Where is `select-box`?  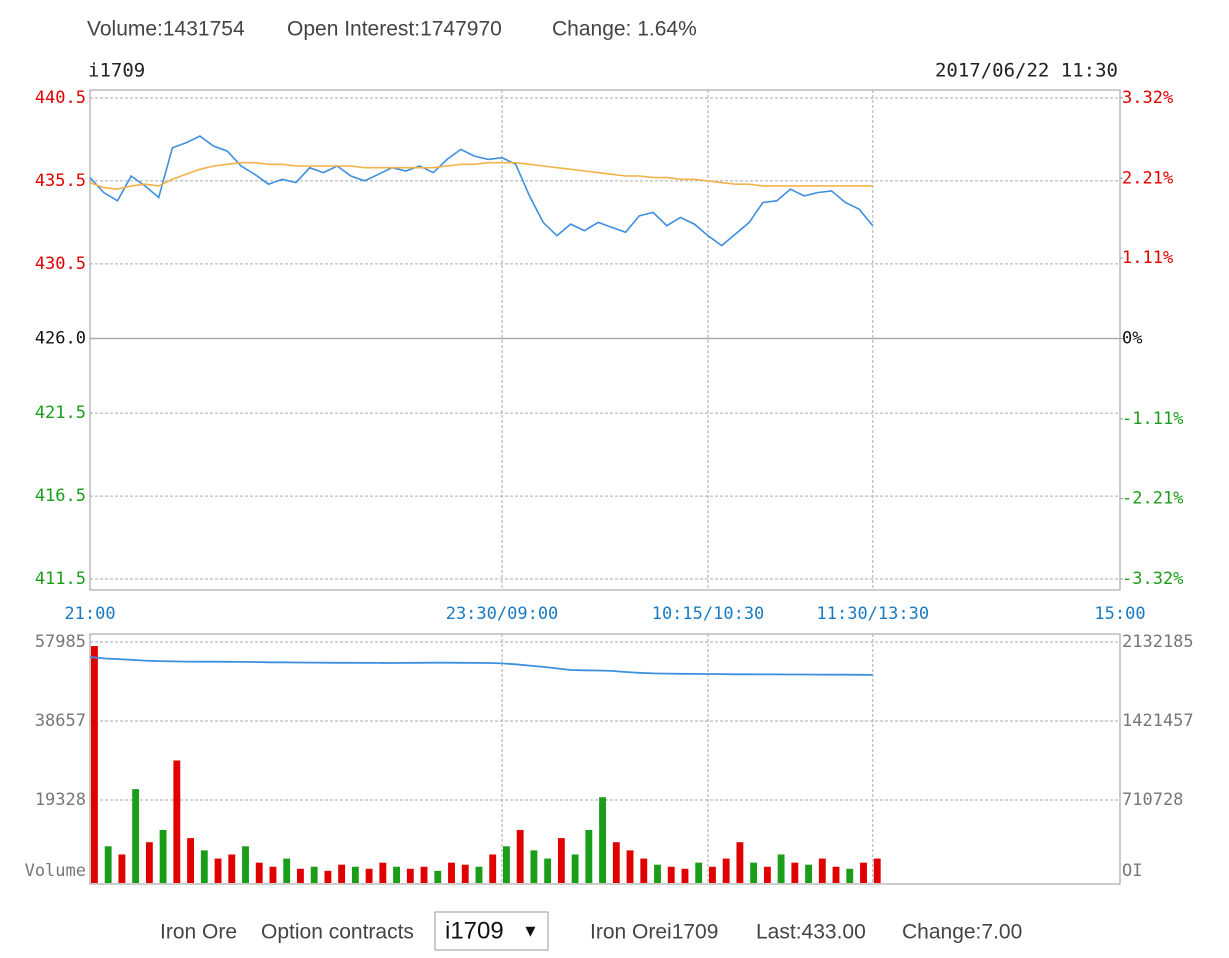 select-box is located at coordinates (491, 931).